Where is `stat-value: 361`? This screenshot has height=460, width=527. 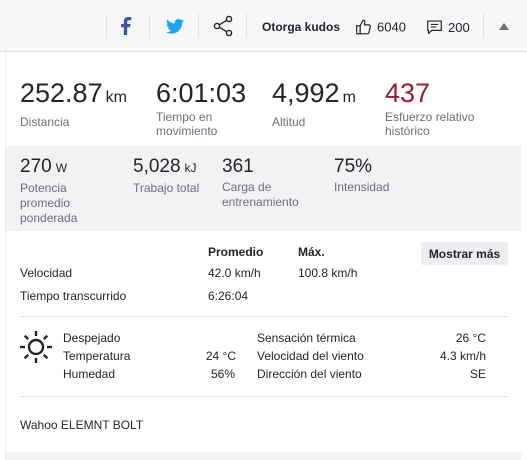 stat-value: 361 is located at coordinates (238, 166).